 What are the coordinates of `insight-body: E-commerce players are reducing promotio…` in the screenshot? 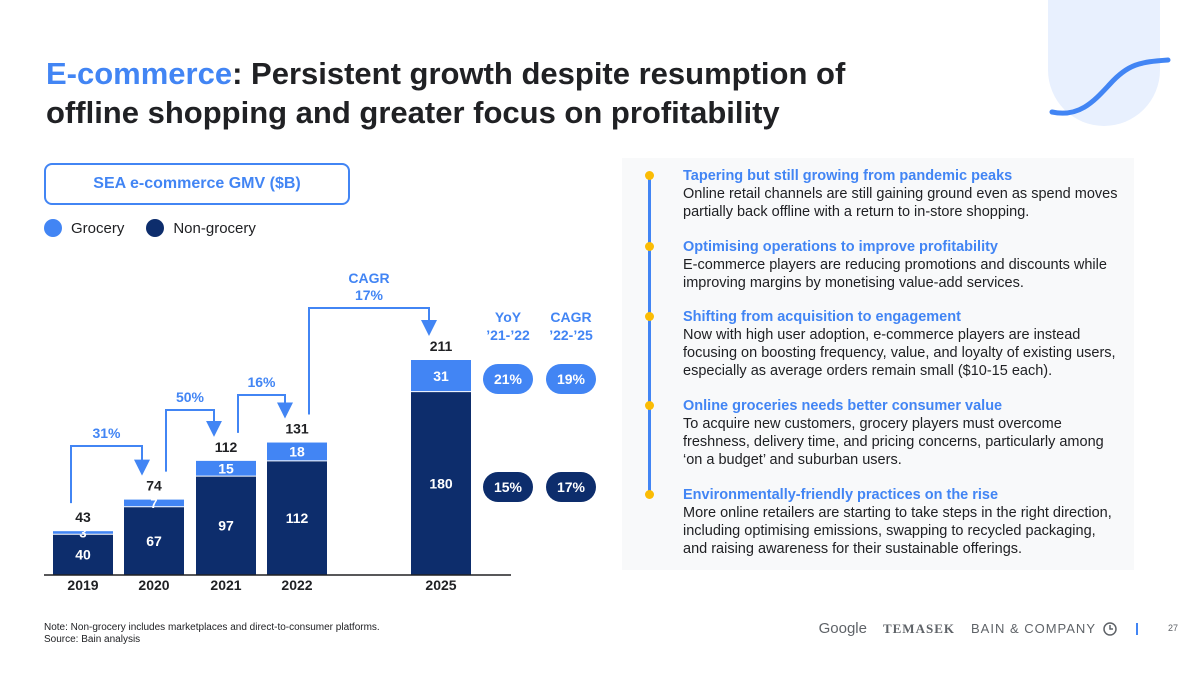 It's located at (895, 274).